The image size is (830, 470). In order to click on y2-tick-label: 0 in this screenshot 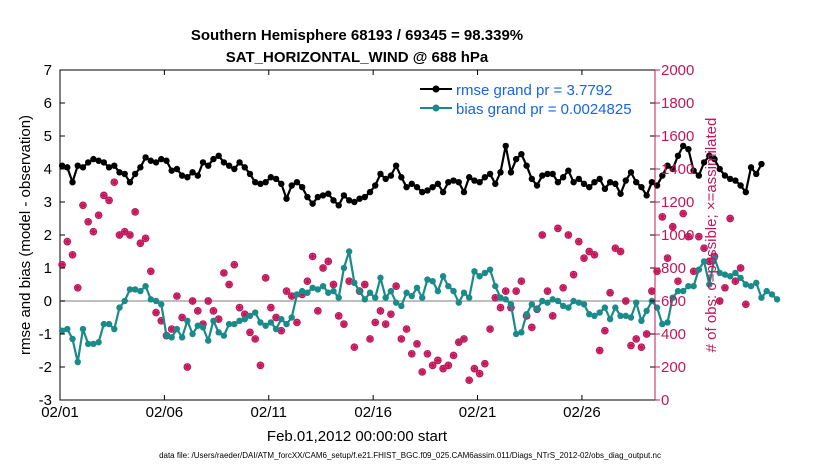, I will do `click(665, 400)`.